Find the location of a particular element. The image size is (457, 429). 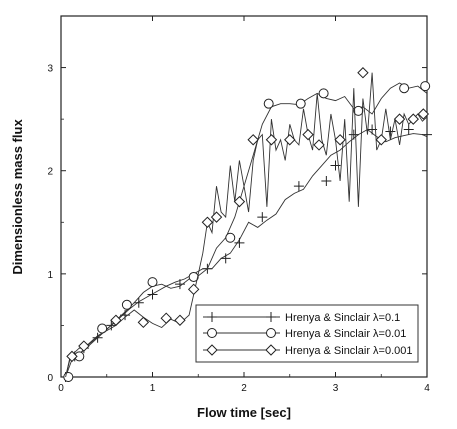

x-tick-label-2: 2 is located at coordinates (244, 388).